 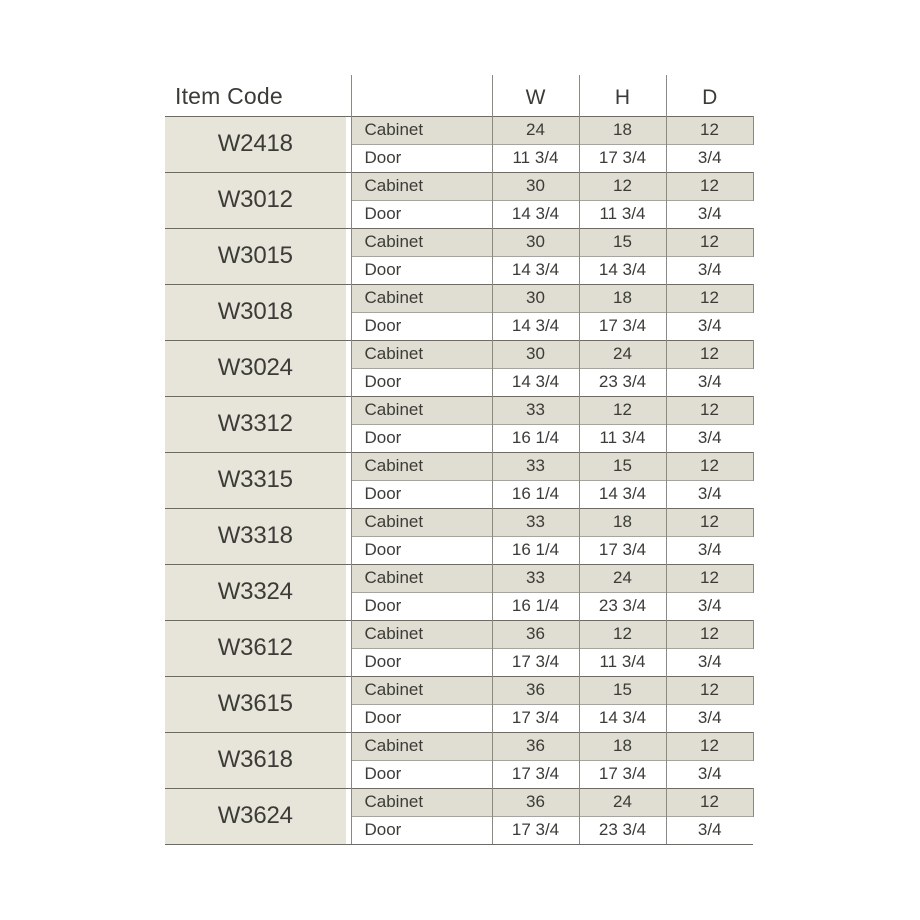 I want to click on spec-row-cabinet: W3324 Cabinet 33 24 12, so click(x=459, y=591).